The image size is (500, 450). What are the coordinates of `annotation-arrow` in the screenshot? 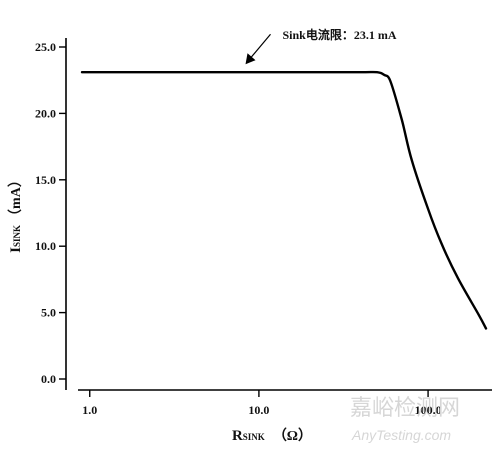 It's located at (260, 46).